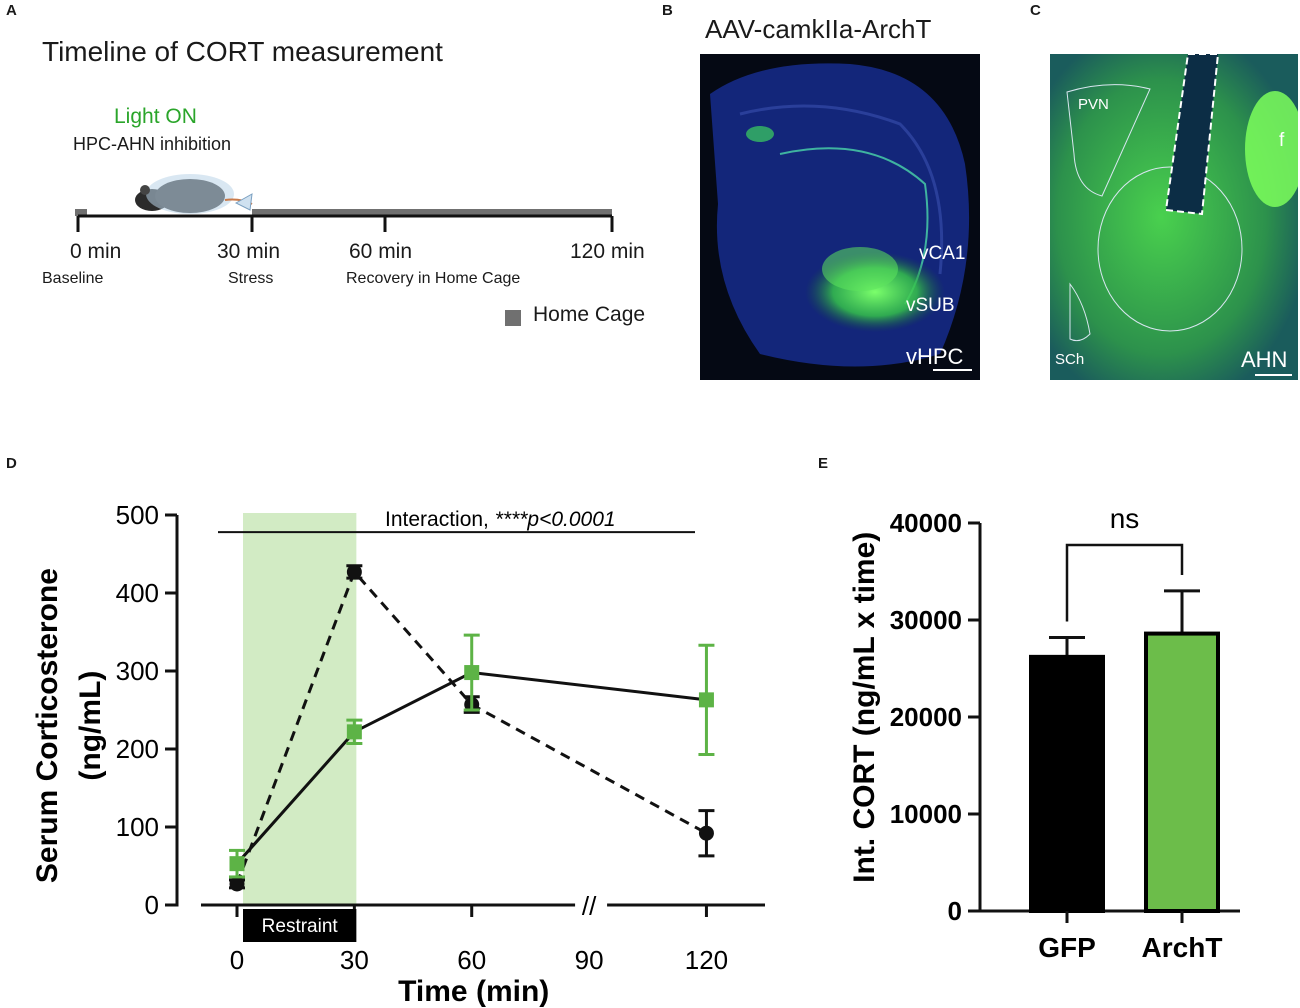 This screenshot has height=1008, width=1300. What do you see at coordinates (926, 620) in the screenshot?
I see `bar-y-tick-label: 30000` at bounding box center [926, 620].